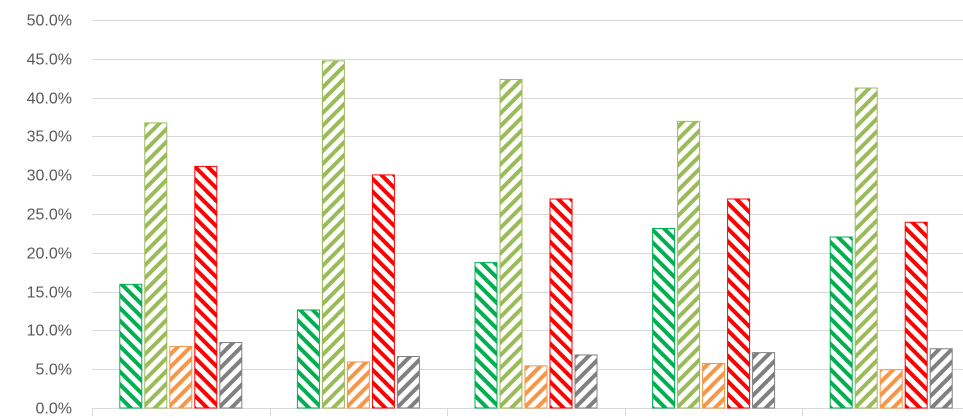  I want to click on y-tick-label: 5.0%, so click(54, 370).